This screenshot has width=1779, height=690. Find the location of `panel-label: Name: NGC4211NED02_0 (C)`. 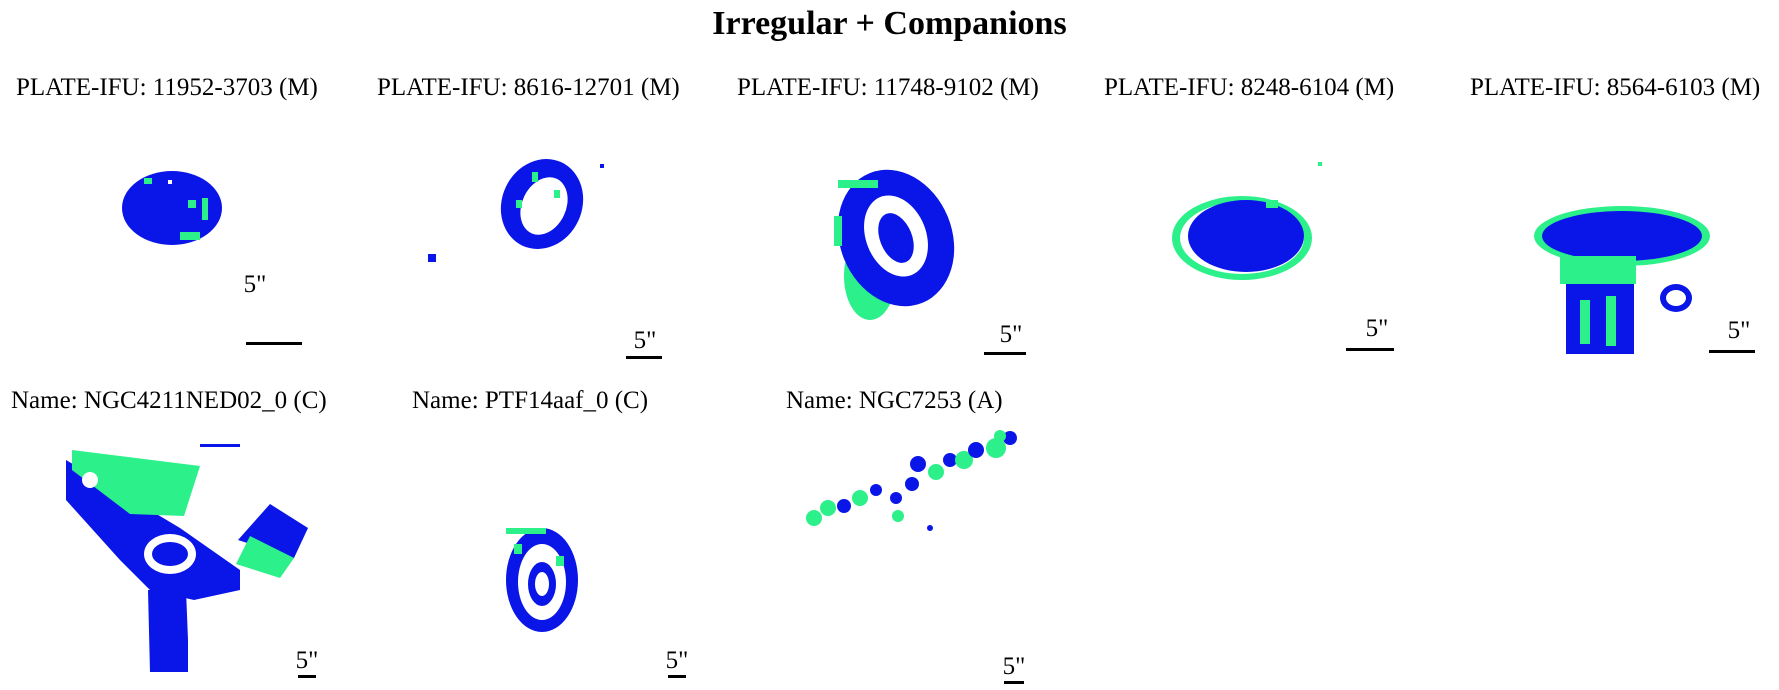

panel-label: Name: NGC4211NED02_0 (C) is located at coordinates (169, 400).